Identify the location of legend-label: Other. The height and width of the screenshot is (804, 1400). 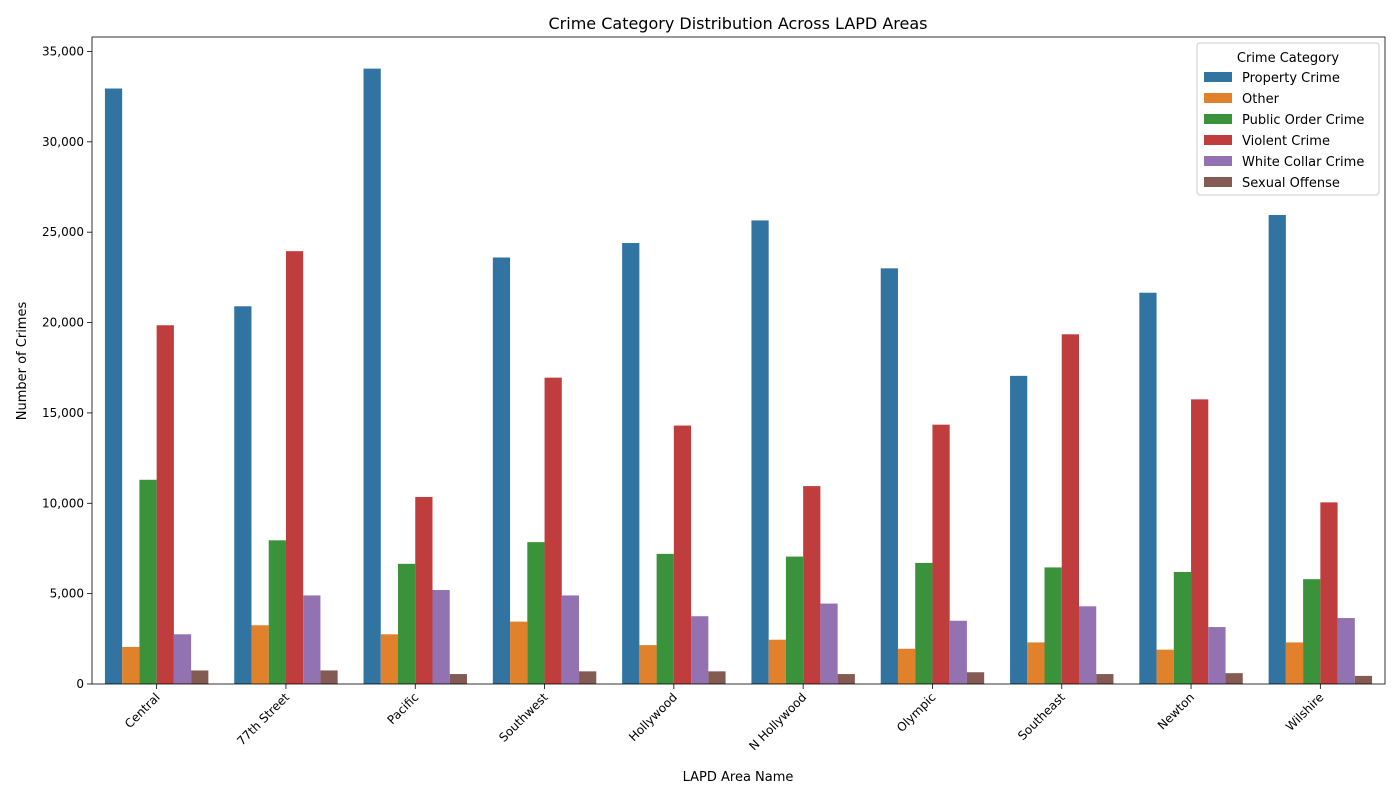
(1261, 99).